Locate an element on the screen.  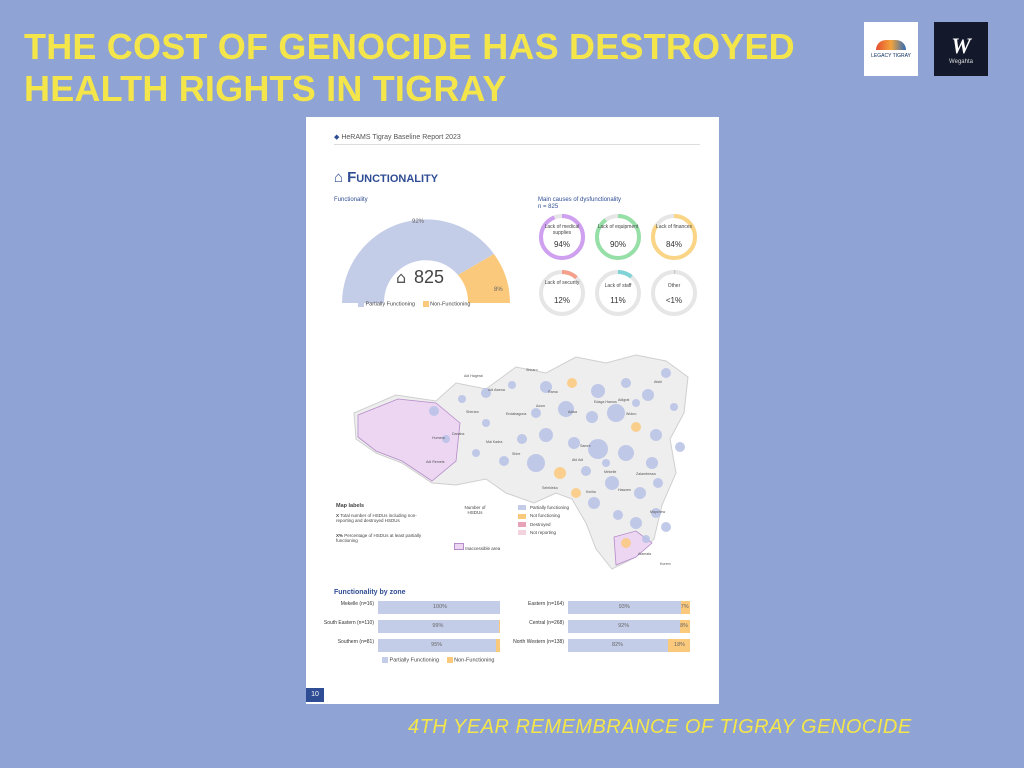
legend-swatch-partial is located at coordinates (361, 304).